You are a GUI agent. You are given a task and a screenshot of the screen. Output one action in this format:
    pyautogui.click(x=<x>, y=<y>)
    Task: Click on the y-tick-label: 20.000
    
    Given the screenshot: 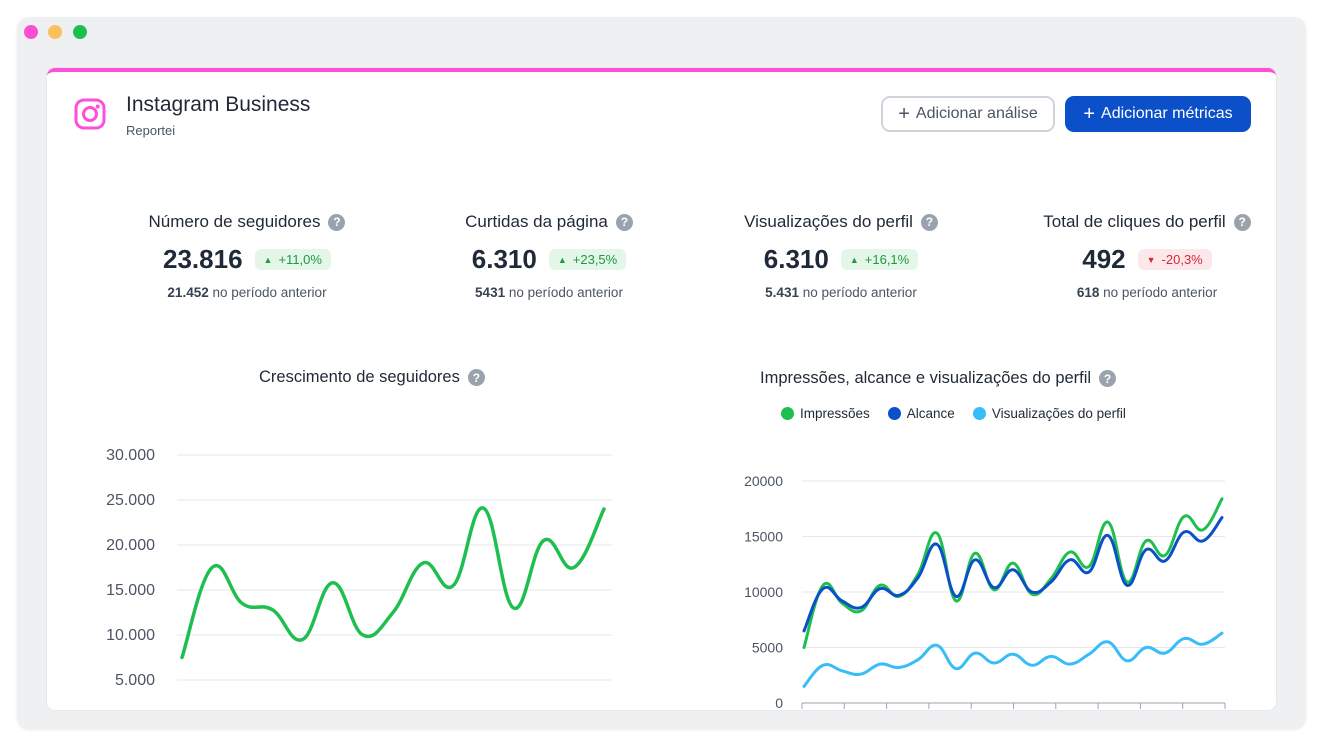 What is the action you would take?
    pyautogui.click(x=130, y=545)
    